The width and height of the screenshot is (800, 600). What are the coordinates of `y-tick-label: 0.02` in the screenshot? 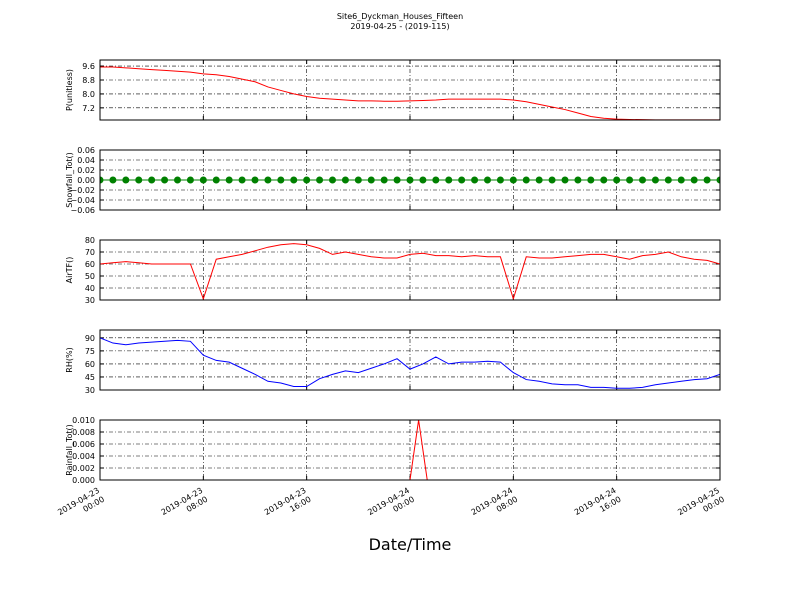 It's located at (86, 170).